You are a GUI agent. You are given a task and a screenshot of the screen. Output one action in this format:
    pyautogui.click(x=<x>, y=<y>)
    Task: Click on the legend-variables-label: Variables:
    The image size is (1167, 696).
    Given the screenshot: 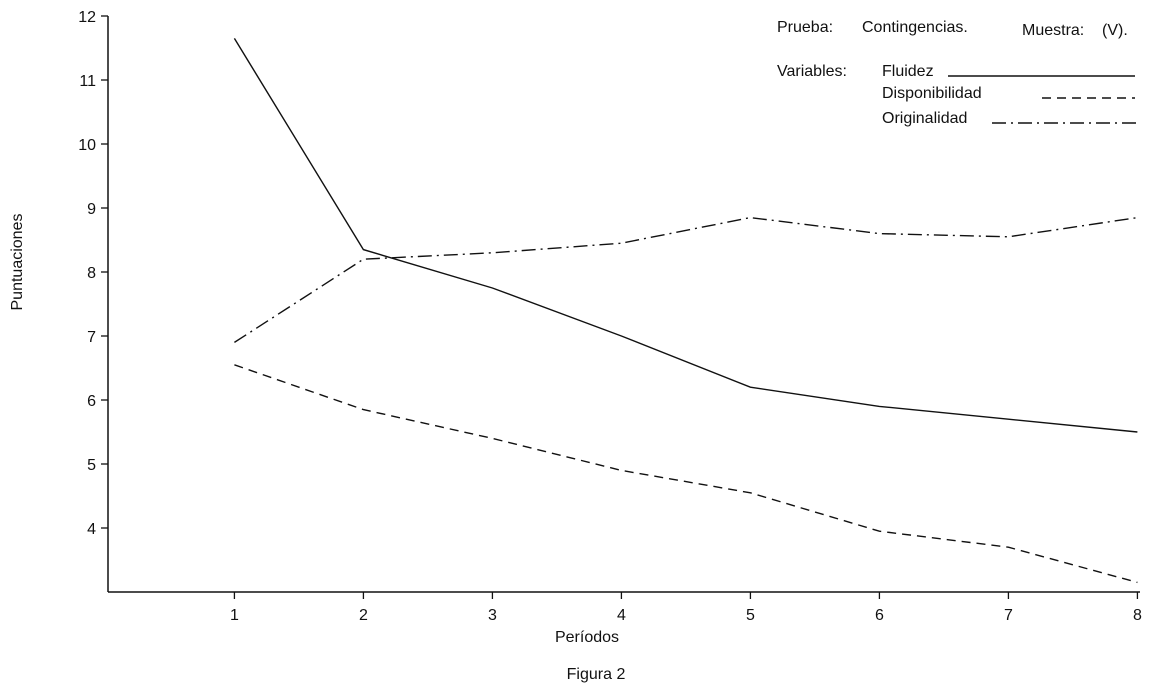 What is the action you would take?
    pyautogui.click(x=812, y=71)
    